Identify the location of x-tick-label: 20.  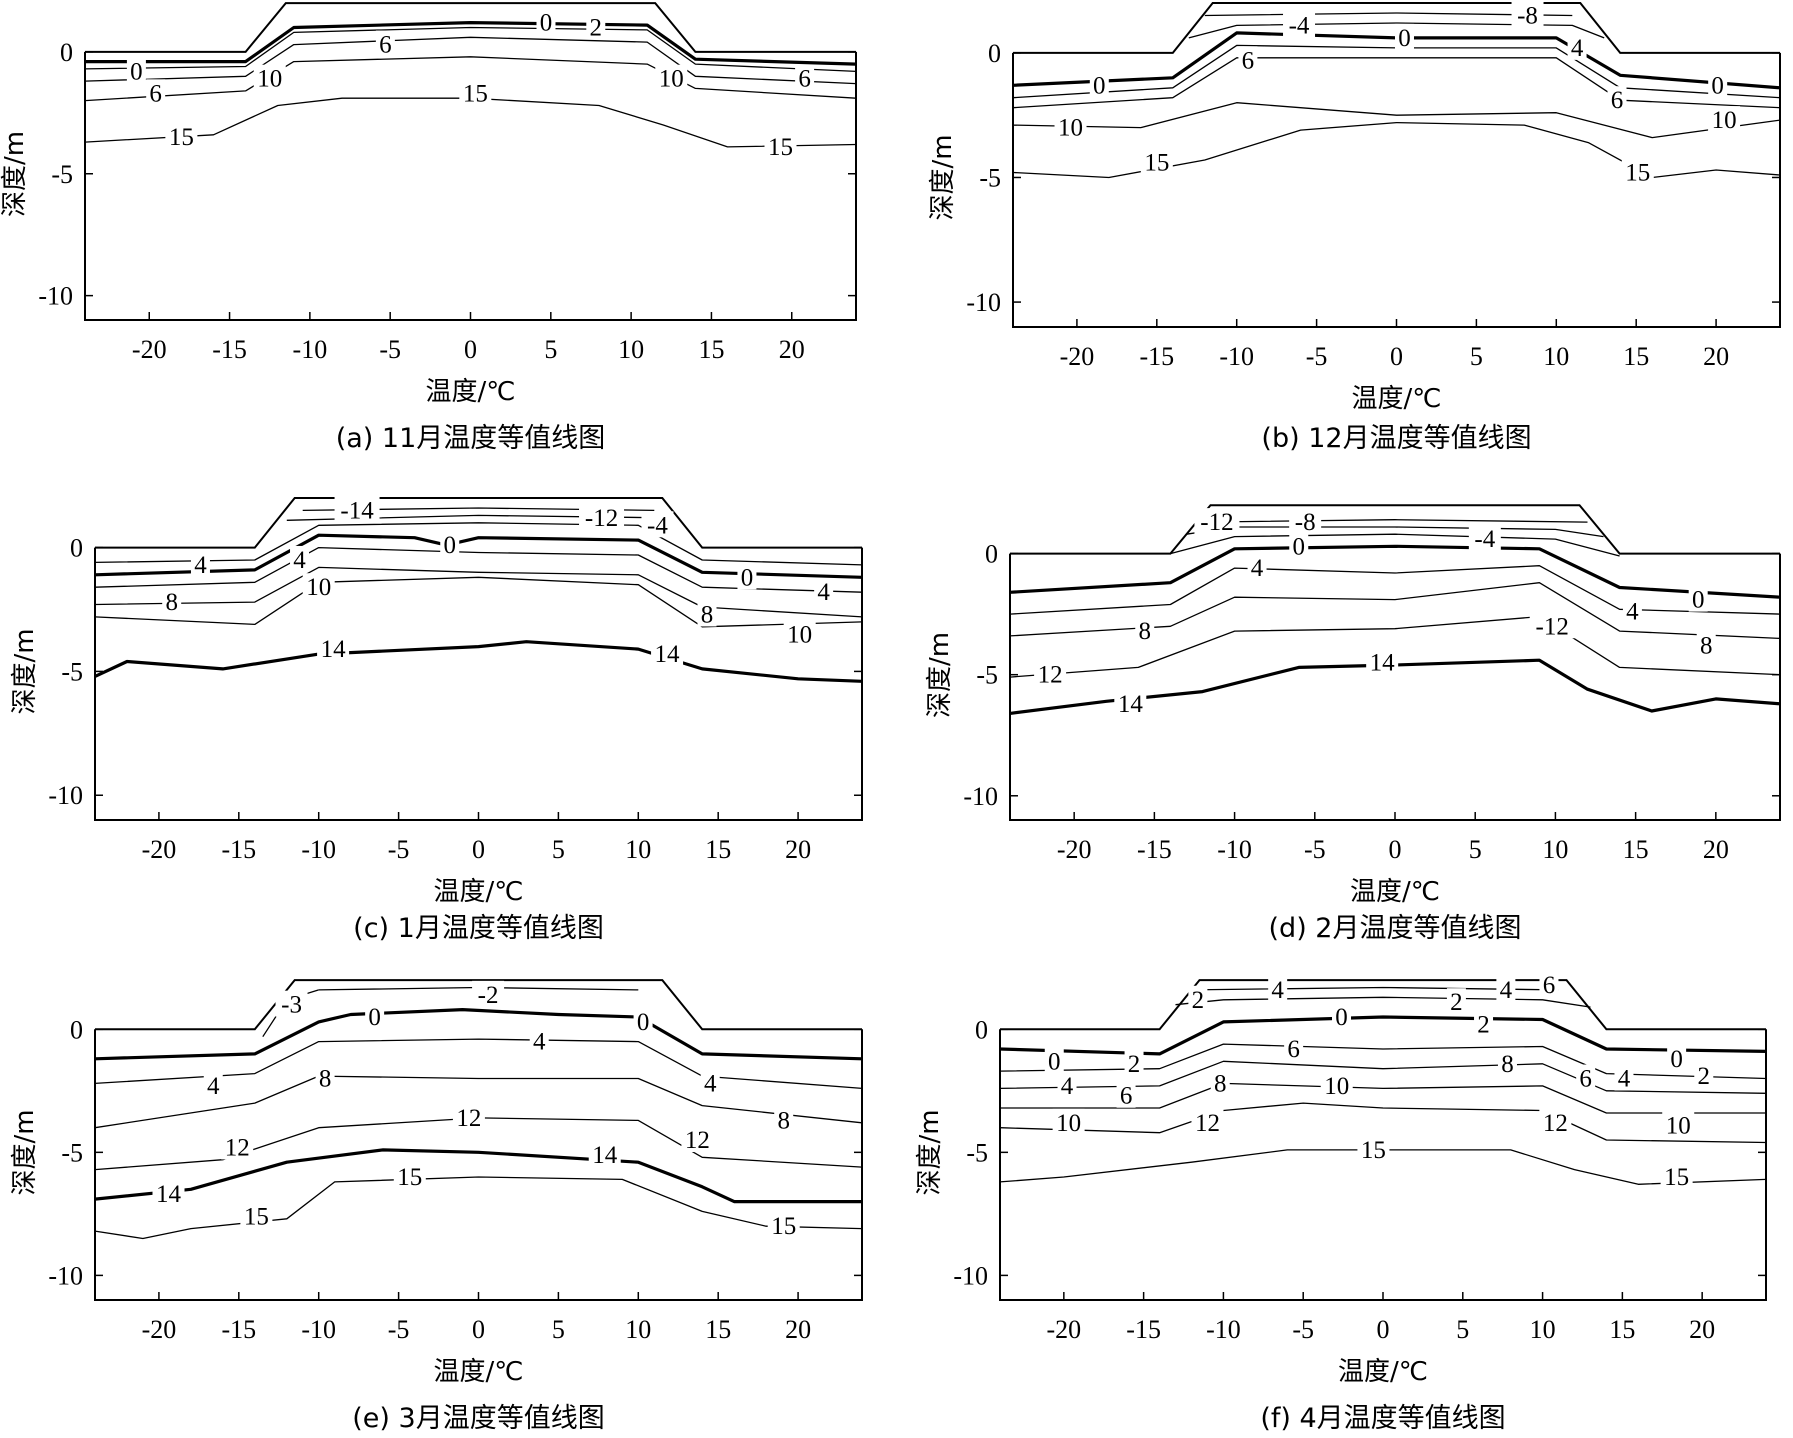
(798, 849).